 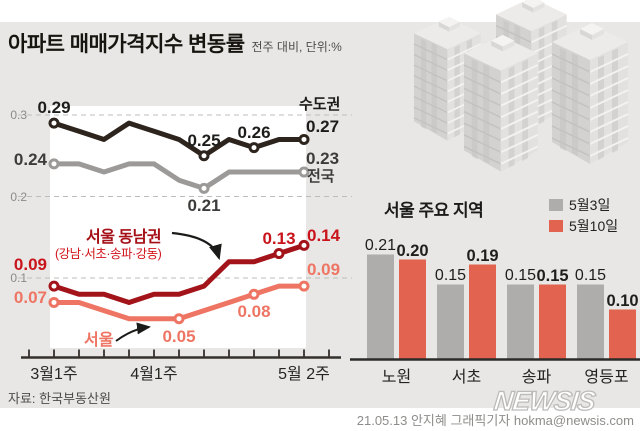 What do you see at coordinates (536, 377) in the screenshot?
I see `bar-category-label: 송파` at bounding box center [536, 377].